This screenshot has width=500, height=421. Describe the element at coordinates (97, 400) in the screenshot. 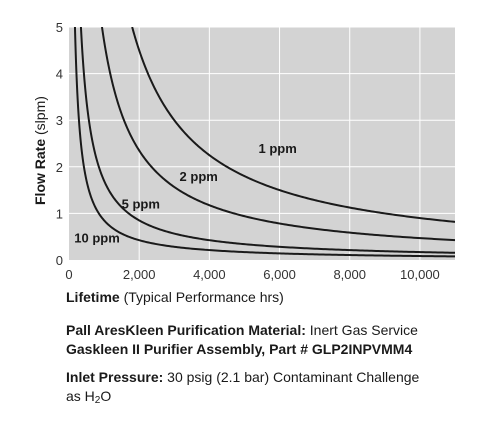

I see `caption-contaminant-subscript: 2` at that location.